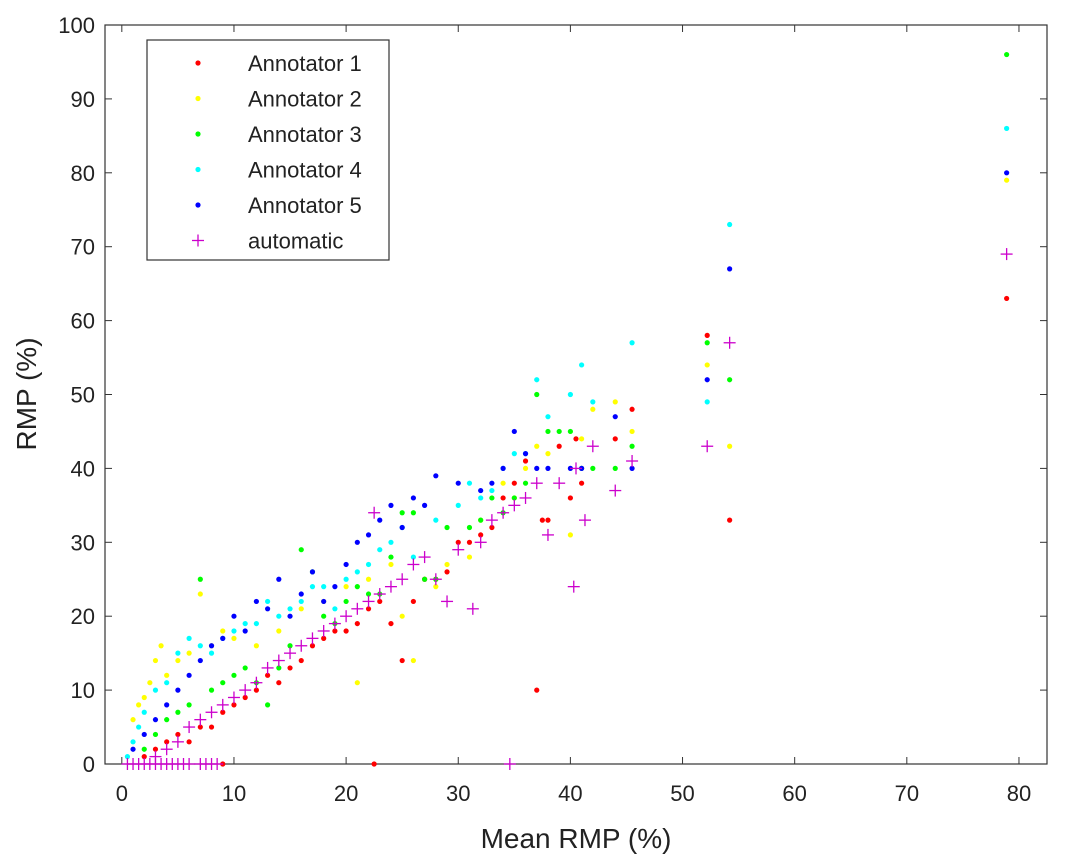 This screenshot has width=1067, height=862. Describe the element at coordinates (234, 793) in the screenshot. I see `x-tick-label: 10` at that location.